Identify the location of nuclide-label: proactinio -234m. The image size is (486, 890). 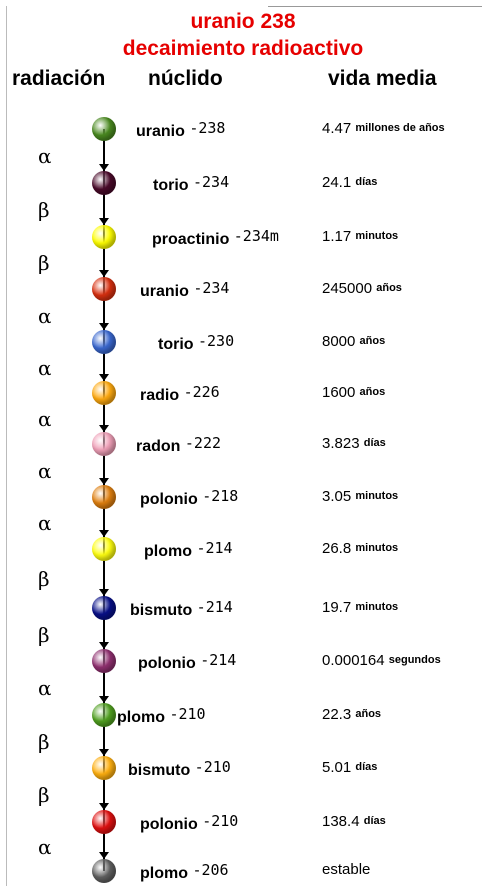
(215, 238).